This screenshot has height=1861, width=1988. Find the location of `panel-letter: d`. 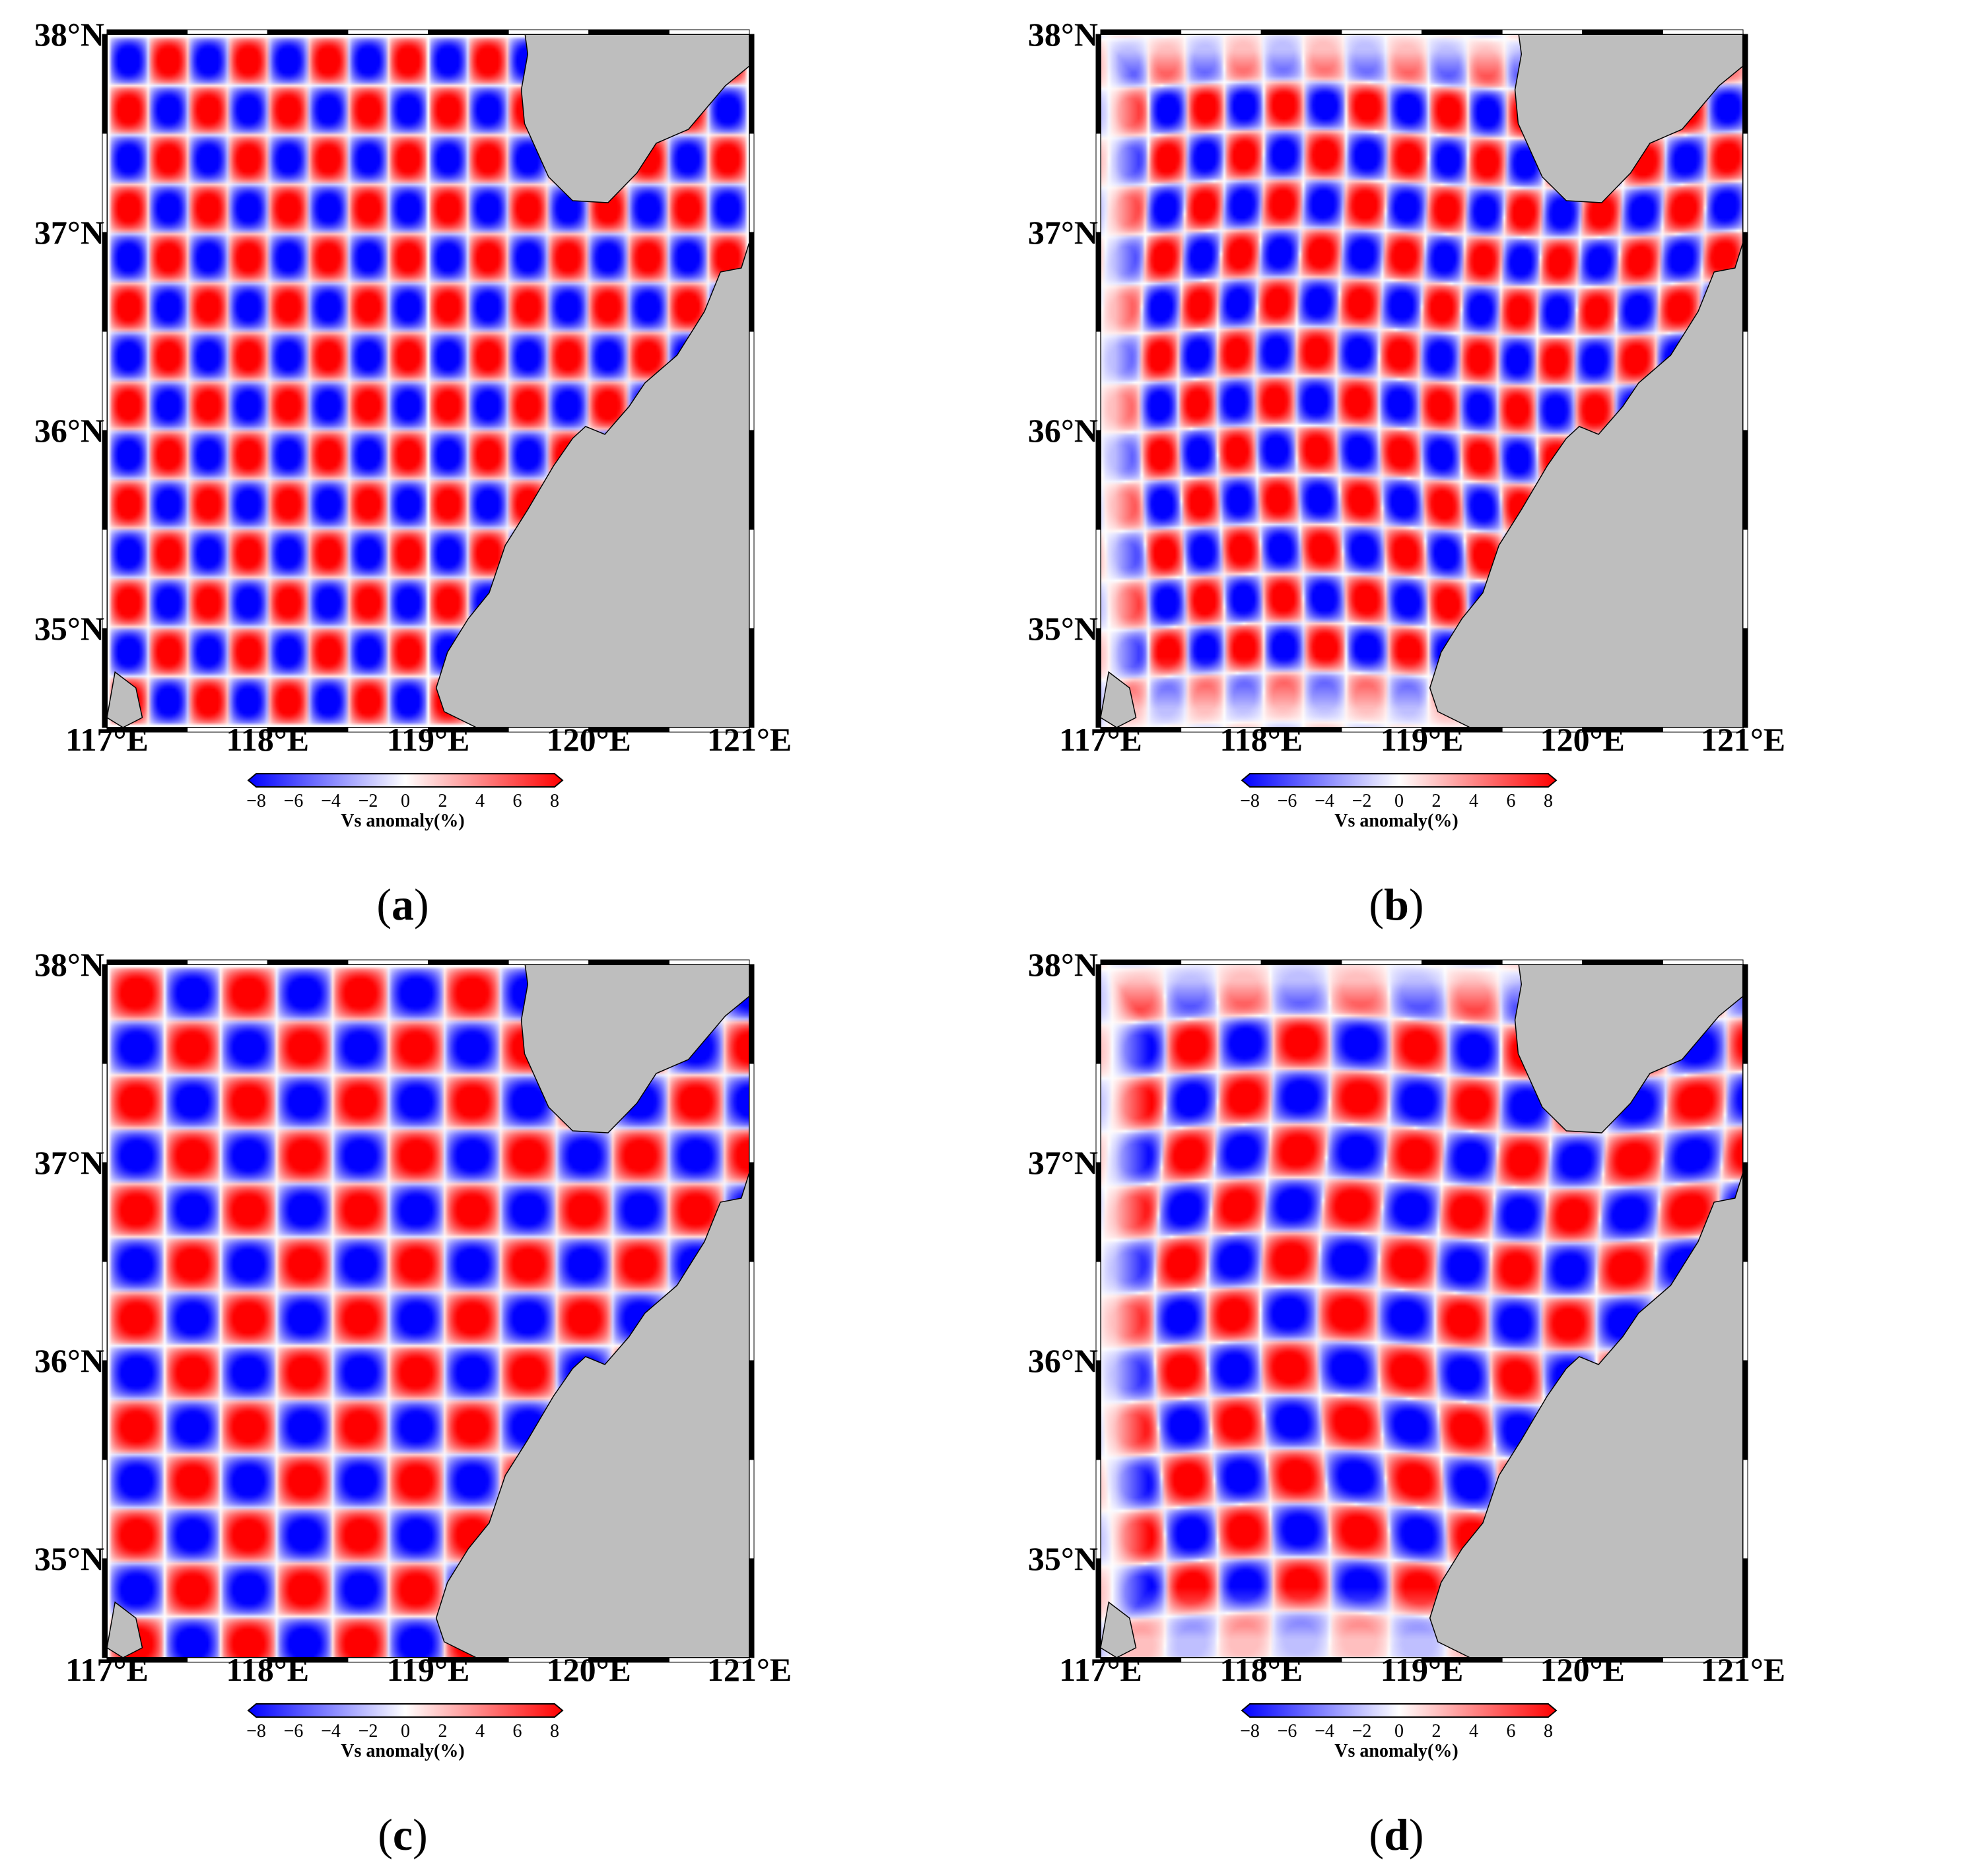

panel-letter: d is located at coordinates (1396, 1835).